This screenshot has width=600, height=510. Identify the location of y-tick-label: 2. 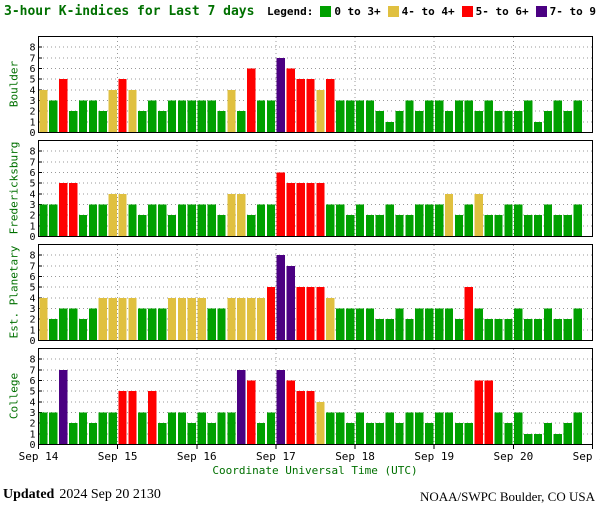
(32, 320).